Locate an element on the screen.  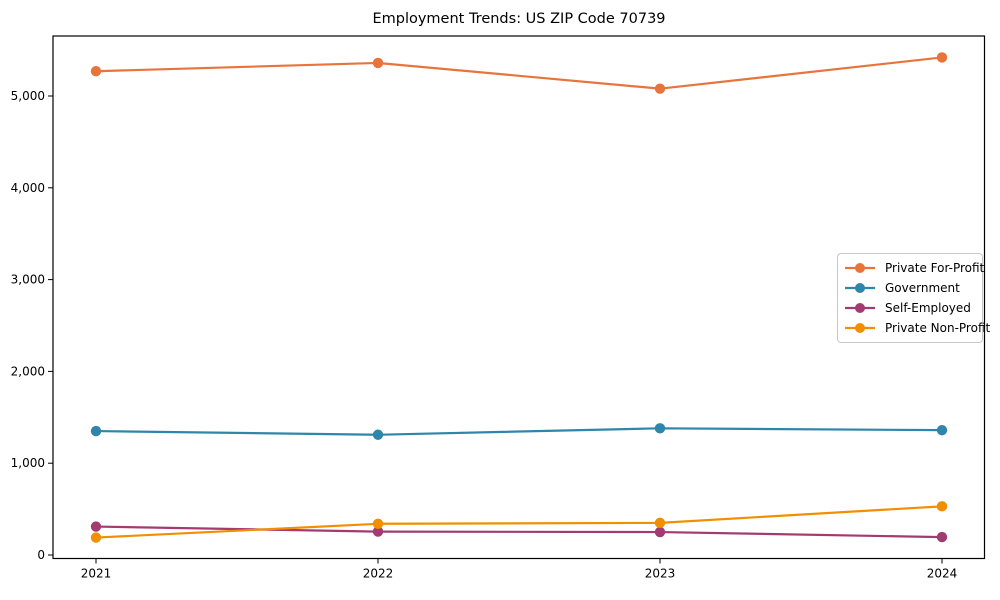
series-line-government is located at coordinates (519, 431).